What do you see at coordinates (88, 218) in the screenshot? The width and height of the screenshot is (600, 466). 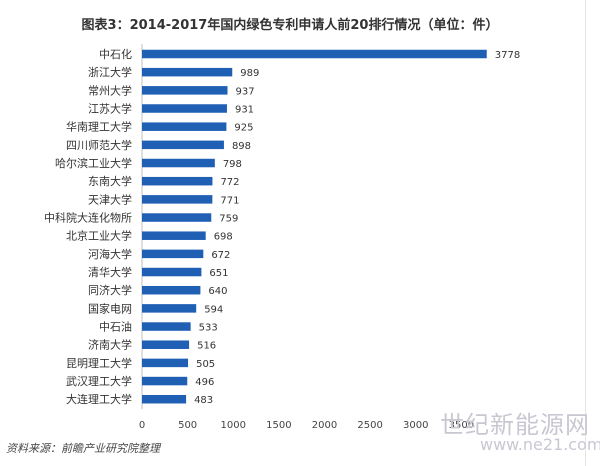 I see `category-label: 中科院大连化物所` at bounding box center [88, 218].